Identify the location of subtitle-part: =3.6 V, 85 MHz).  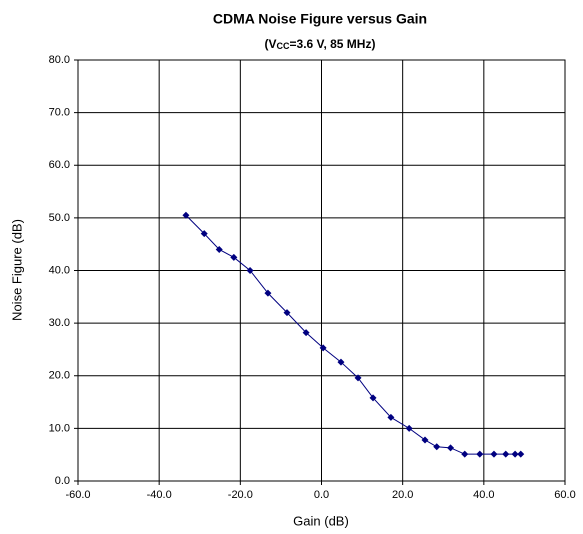
(333, 44).